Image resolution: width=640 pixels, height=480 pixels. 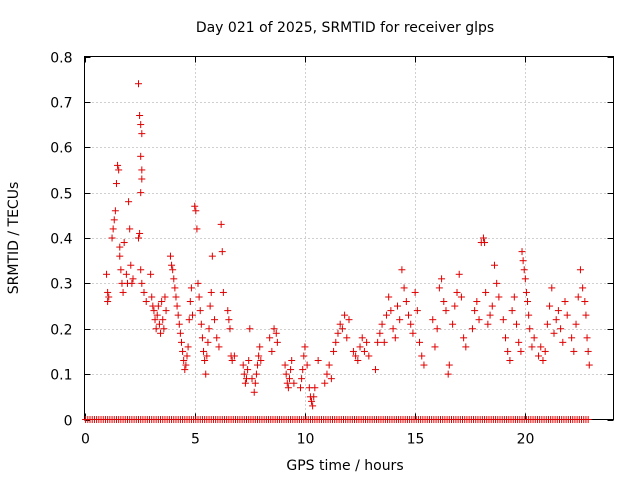 What do you see at coordinates (61, 285) in the screenshot?
I see `y-tick-label: 0.3` at bounding box center [61, 285].